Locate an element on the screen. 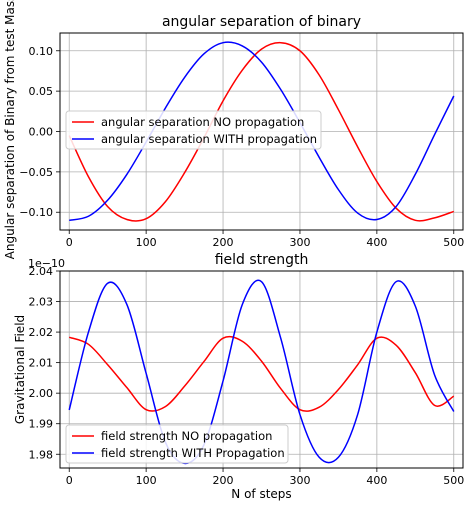 The image size is (474, 505). y-tick-label: 2.00 is located at coordinates (41, 393).